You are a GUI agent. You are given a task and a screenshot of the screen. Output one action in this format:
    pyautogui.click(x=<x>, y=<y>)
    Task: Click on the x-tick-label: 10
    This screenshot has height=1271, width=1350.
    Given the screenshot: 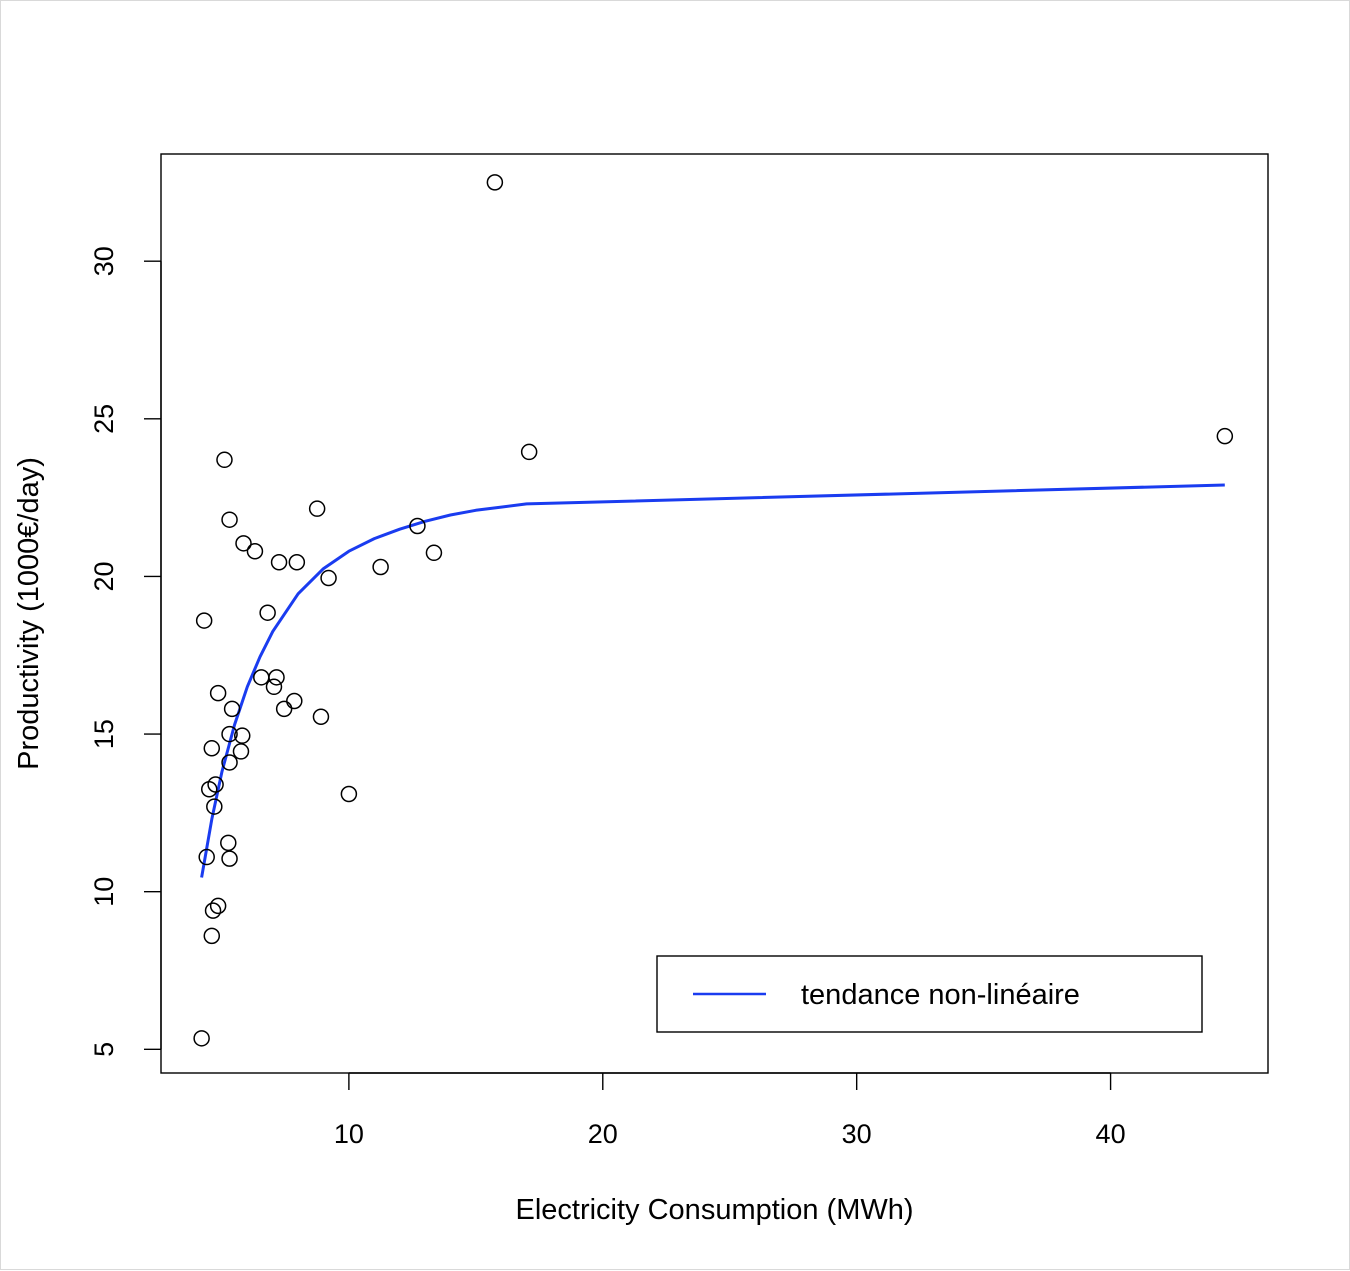 What is the action you would take?
    pyautogui.click(x=349, y=1134)
    